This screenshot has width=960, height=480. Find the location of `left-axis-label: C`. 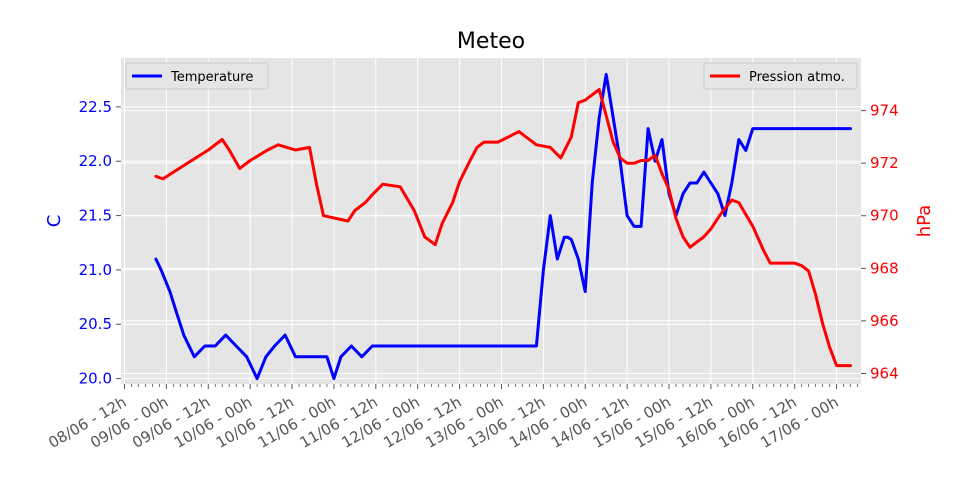

left-axis-label: C is located at coordinates (54, 221).